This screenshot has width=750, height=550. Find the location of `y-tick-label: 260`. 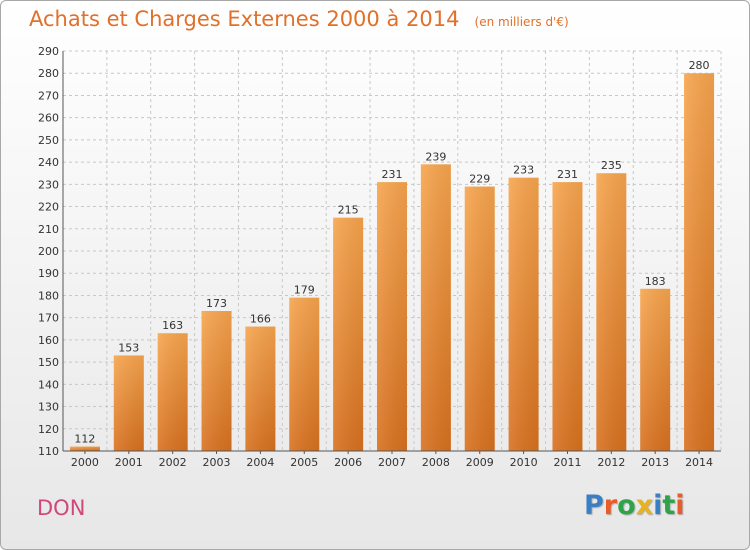

y-tick-label: 260 is located at coordinates (48, 118).